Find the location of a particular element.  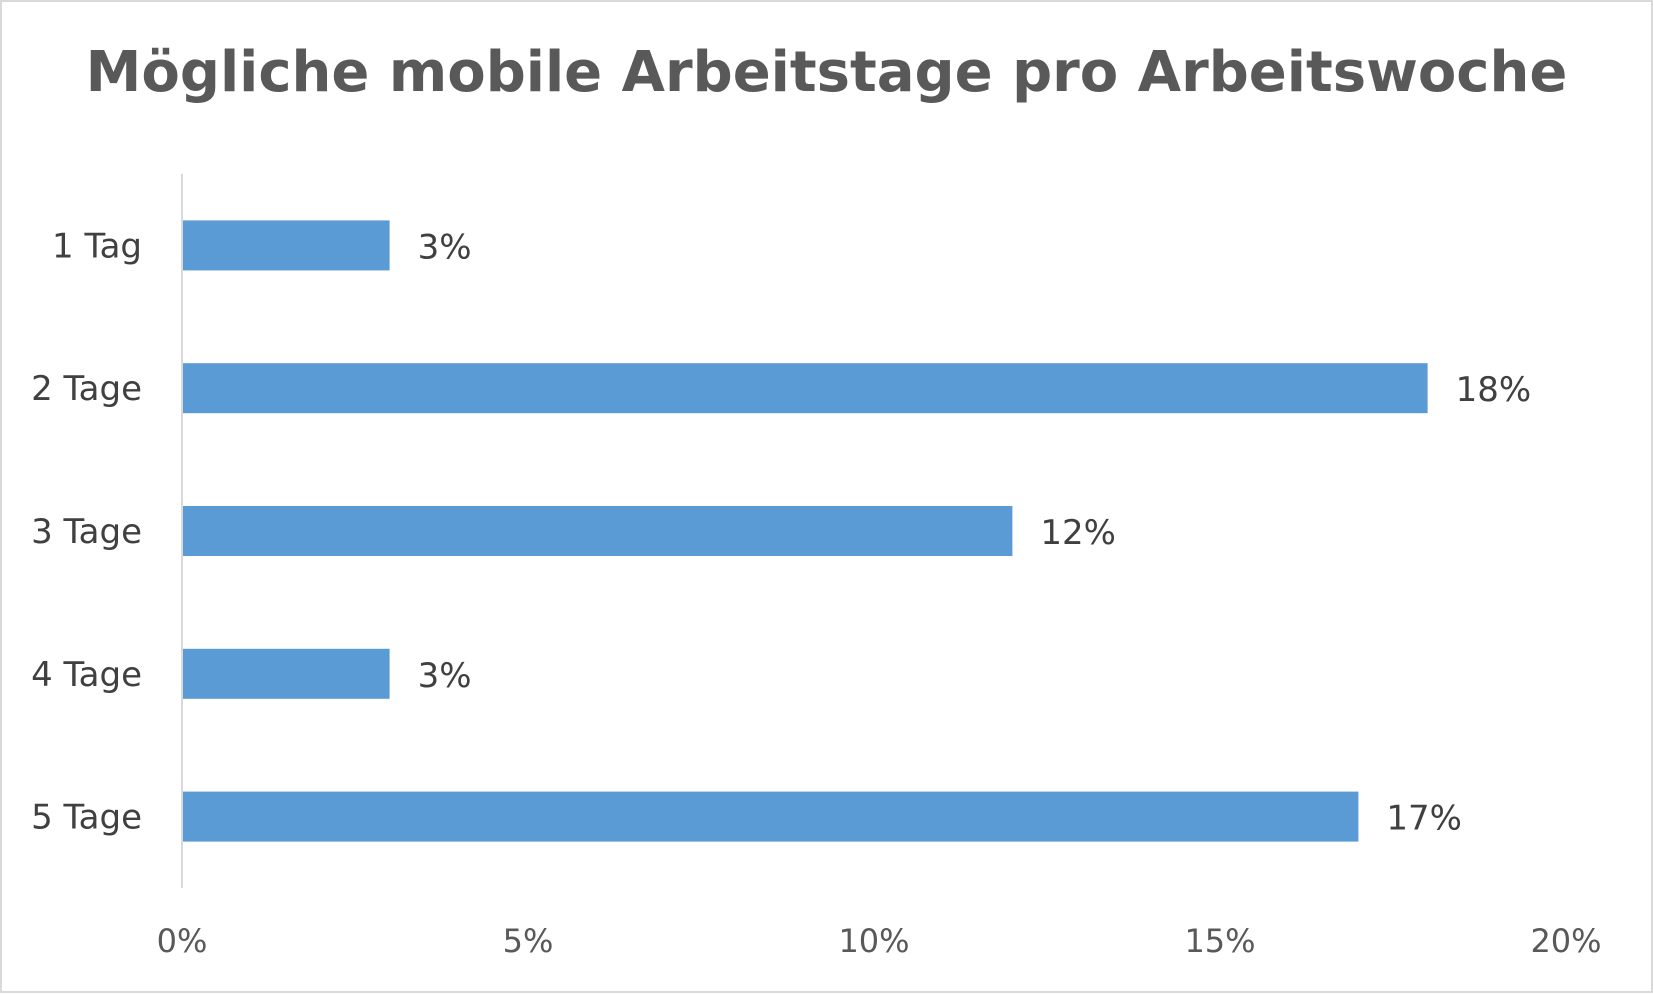

x-tick-label: 20% is located at coordinates (1565, 941).